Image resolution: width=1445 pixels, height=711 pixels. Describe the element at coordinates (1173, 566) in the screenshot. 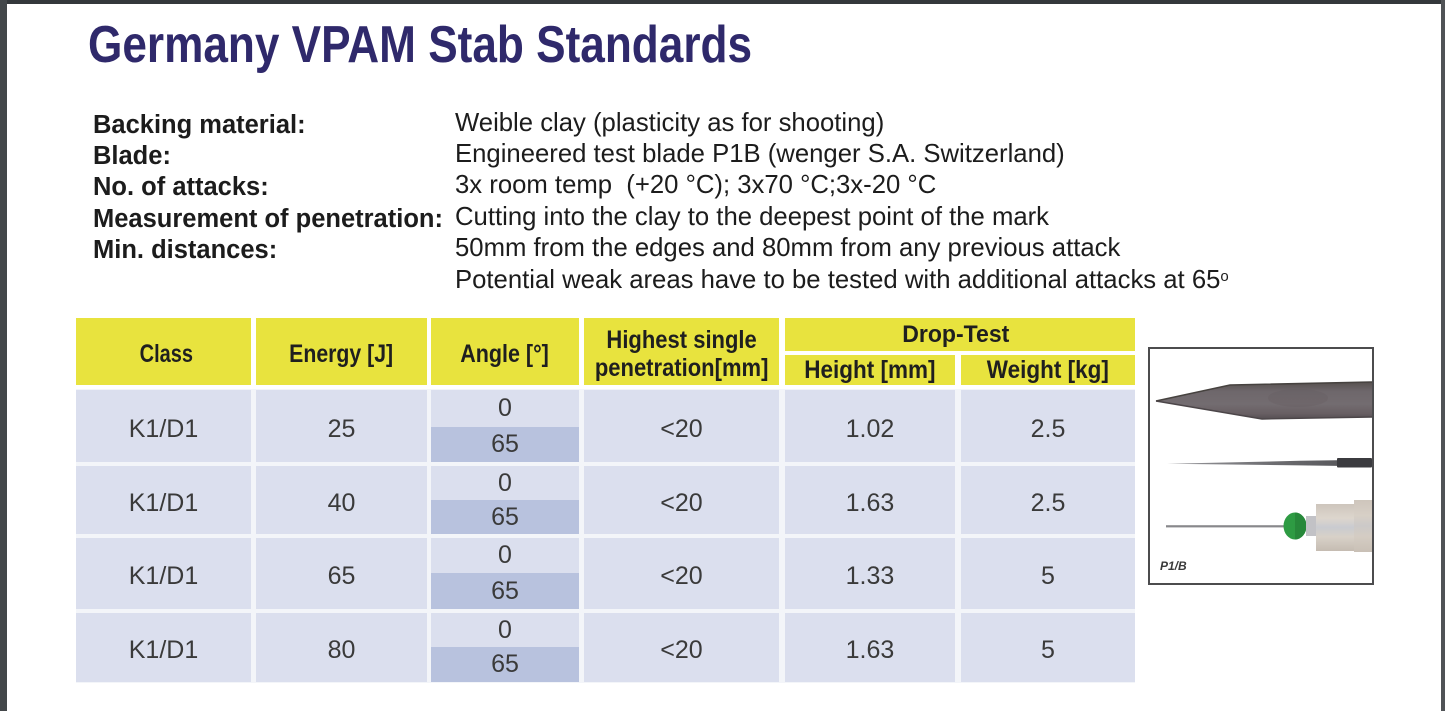

I see `svg-text: P1/B` at that location.